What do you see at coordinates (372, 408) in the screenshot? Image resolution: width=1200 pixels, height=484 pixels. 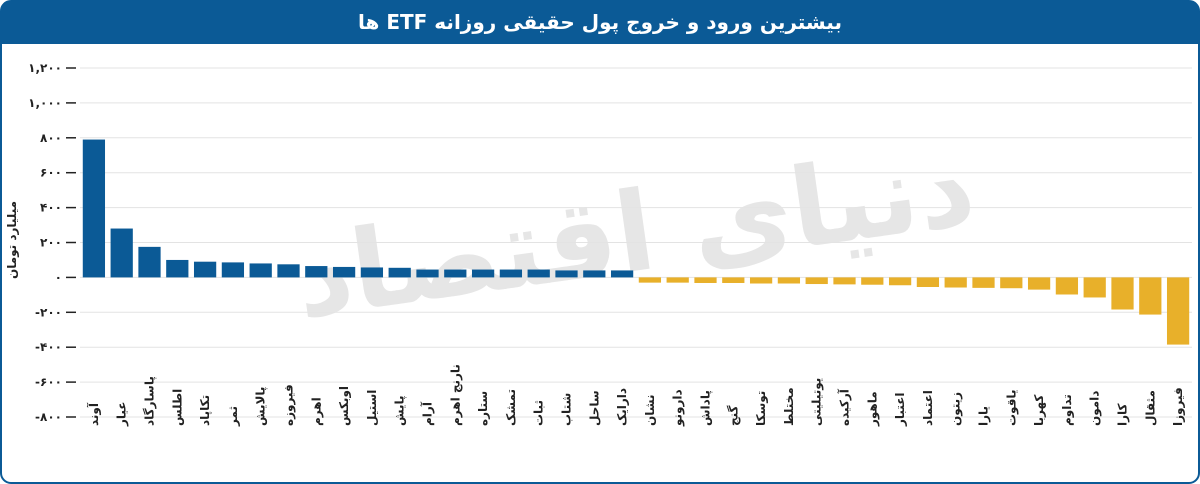 I see `x-tick-label: استیل` at bounding box center [372, 408].